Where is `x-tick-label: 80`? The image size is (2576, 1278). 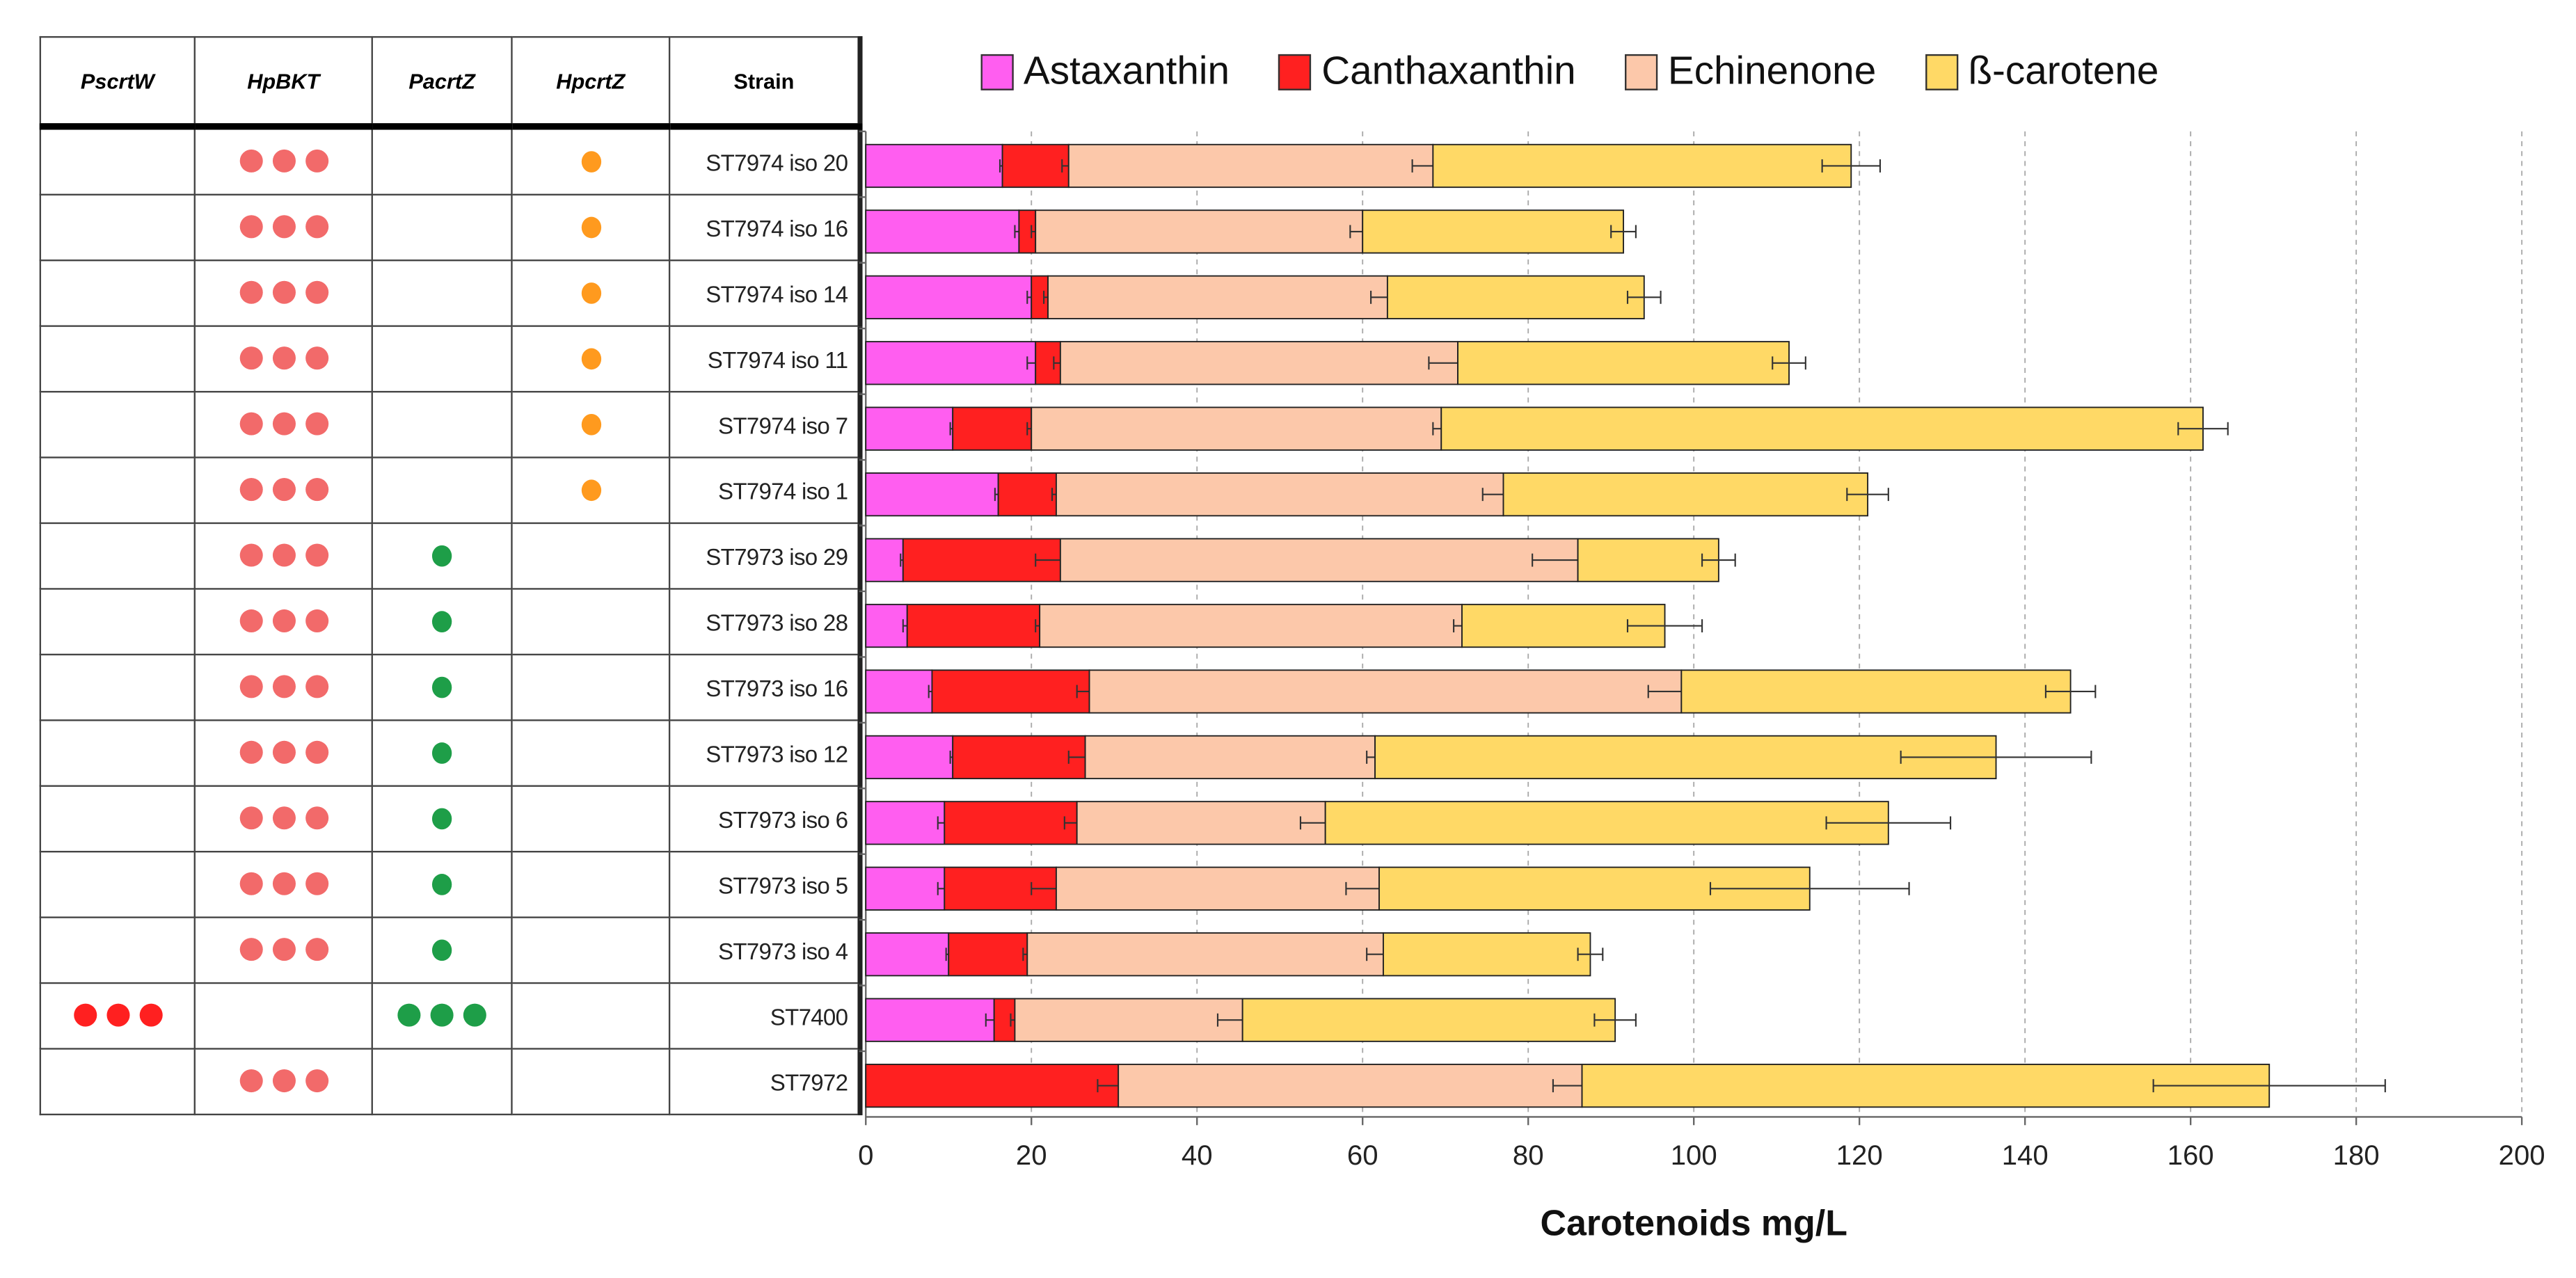
x-tick-label: 80 is located at coordinates (1528, 1155).